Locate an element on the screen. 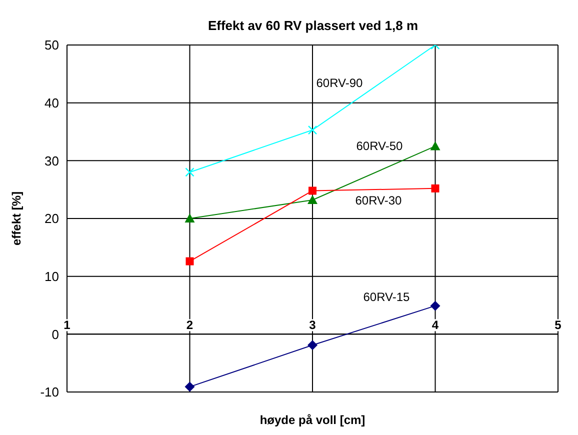 The image size is (578, 435). x-tick-label: 4 is located at coordinates (435, 325).